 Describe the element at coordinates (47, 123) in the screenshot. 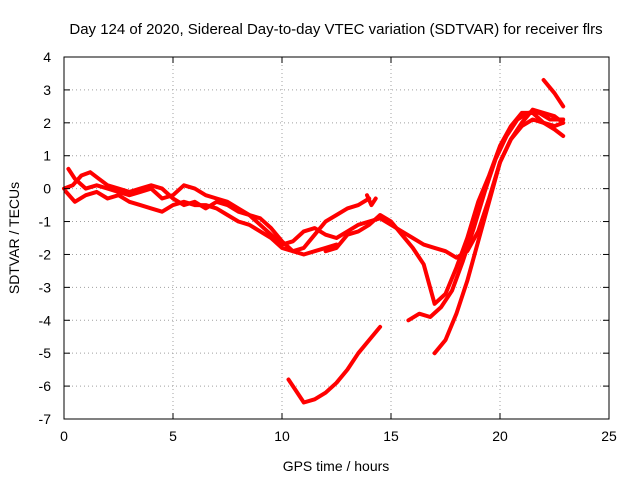

I see `y-tick-label: 2` at that location.